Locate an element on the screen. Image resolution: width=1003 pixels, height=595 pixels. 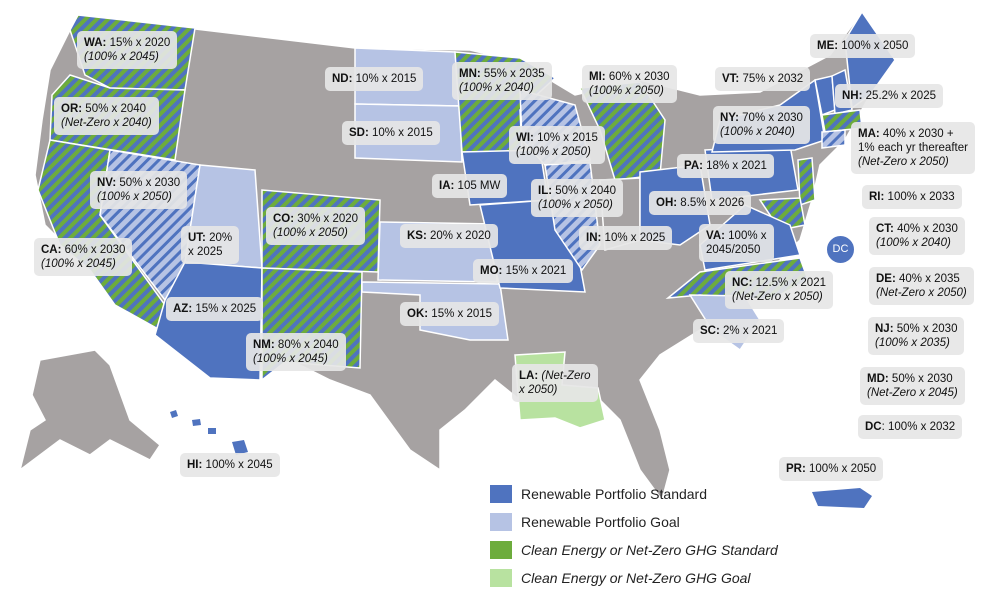
label-az: AZ: 15% x 2025 is located at coordinates (215, 309).